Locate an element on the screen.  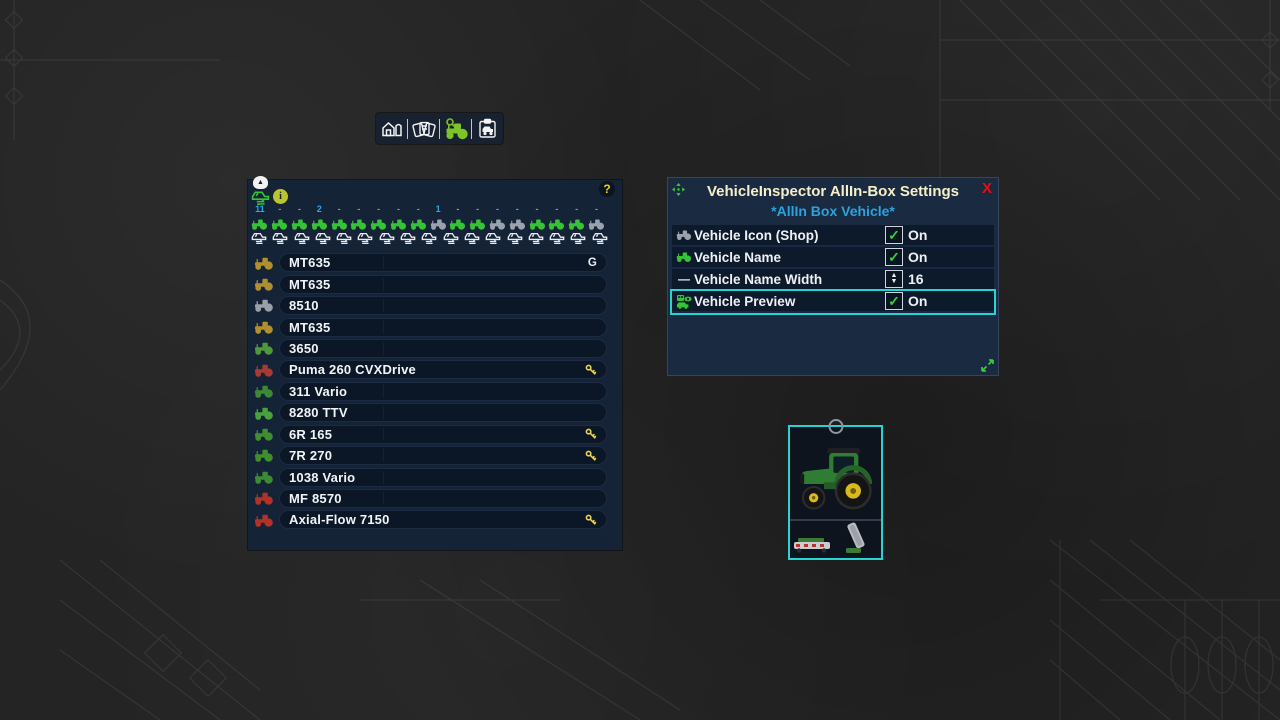
category-filter-2: - is located at coordinates (300, 217).